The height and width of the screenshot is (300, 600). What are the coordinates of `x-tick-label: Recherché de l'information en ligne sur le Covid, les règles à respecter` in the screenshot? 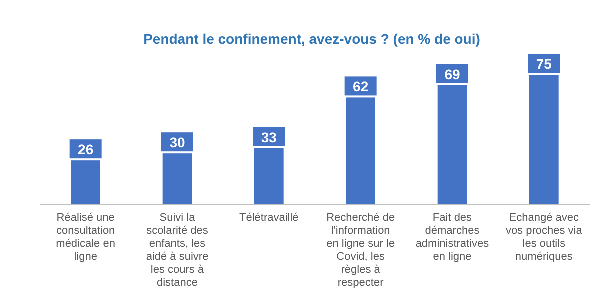 It's located at (361, 250).